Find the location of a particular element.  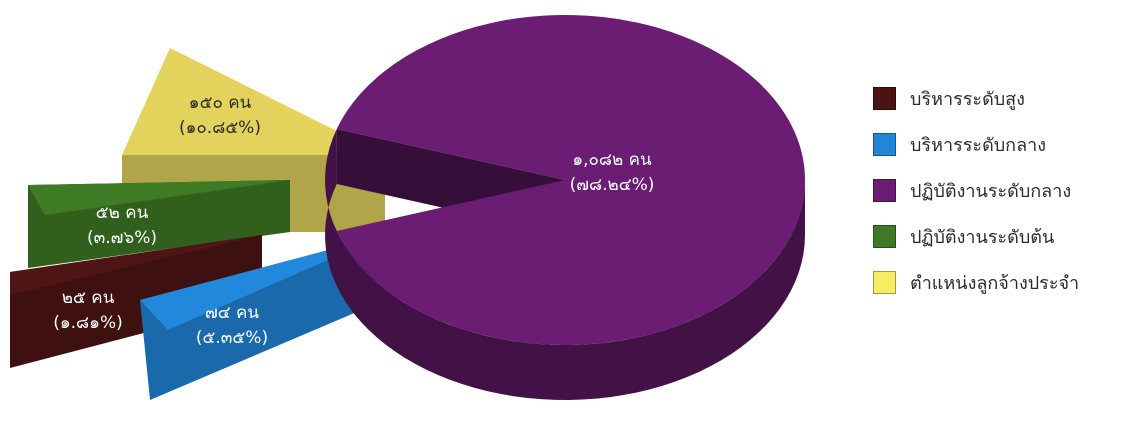

slice-value-label: ๗๔ คน is located at coordinates (232, 313).